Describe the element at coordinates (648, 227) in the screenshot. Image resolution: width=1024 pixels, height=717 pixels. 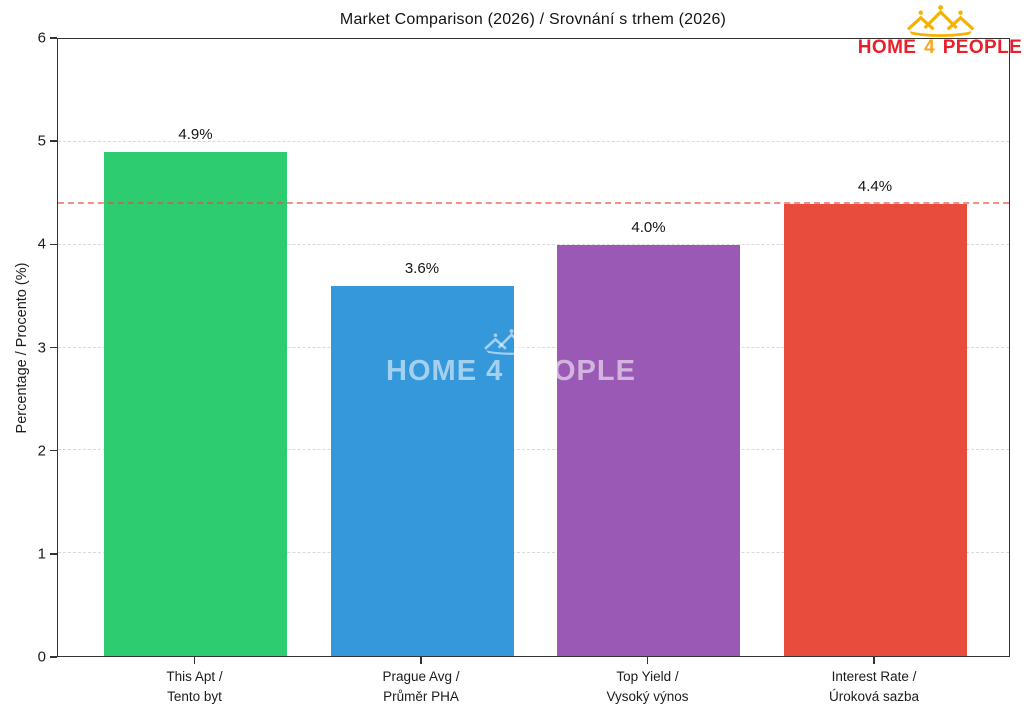
I see `bar-value-label: 4.0%` at that location.